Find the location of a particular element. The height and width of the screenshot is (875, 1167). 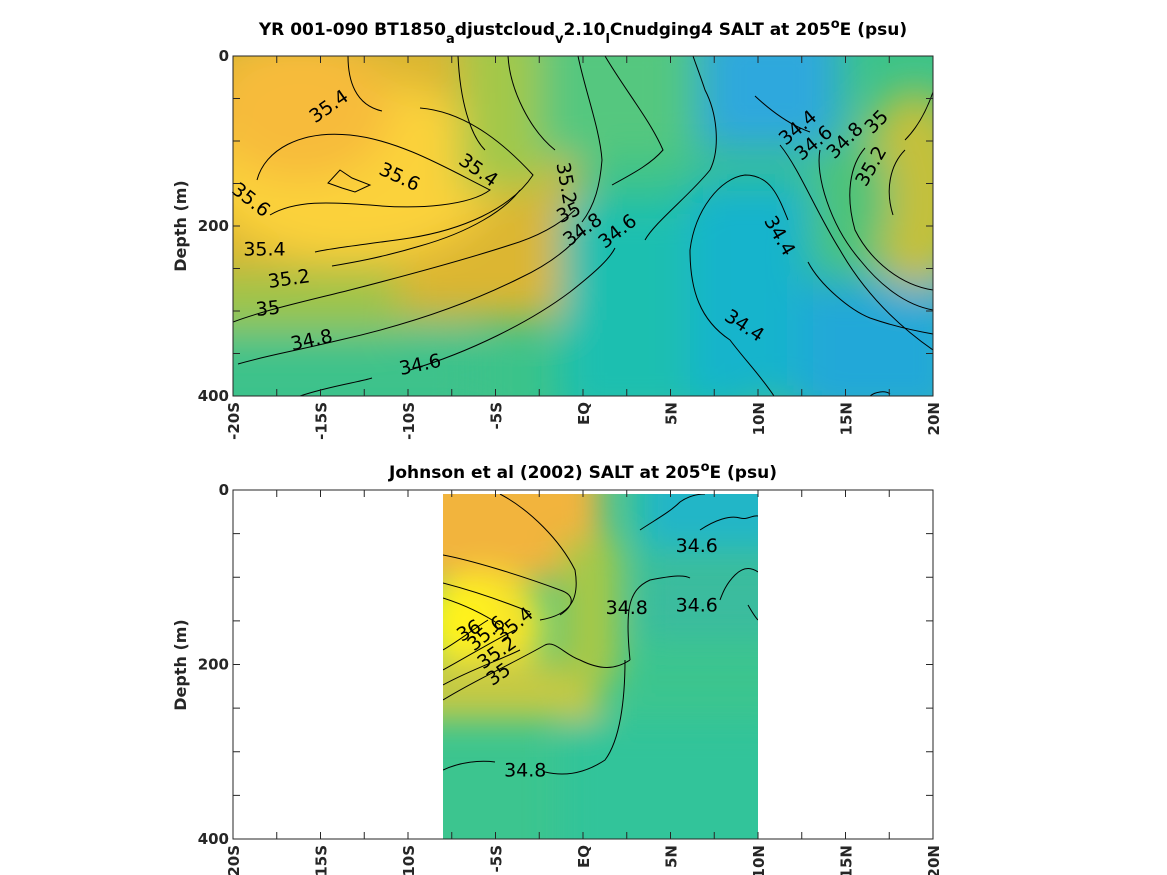

contour-lines-bottom is located at coordinates (600, 634).